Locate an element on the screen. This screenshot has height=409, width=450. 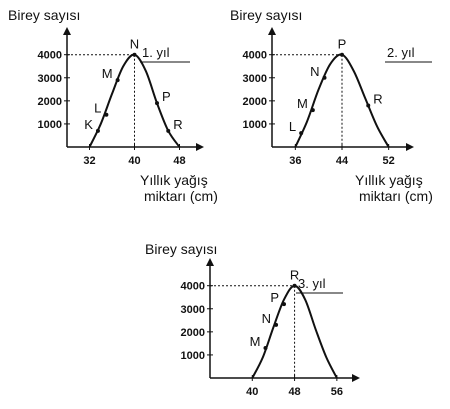
data-point-k is located at coordinates (97, 130).